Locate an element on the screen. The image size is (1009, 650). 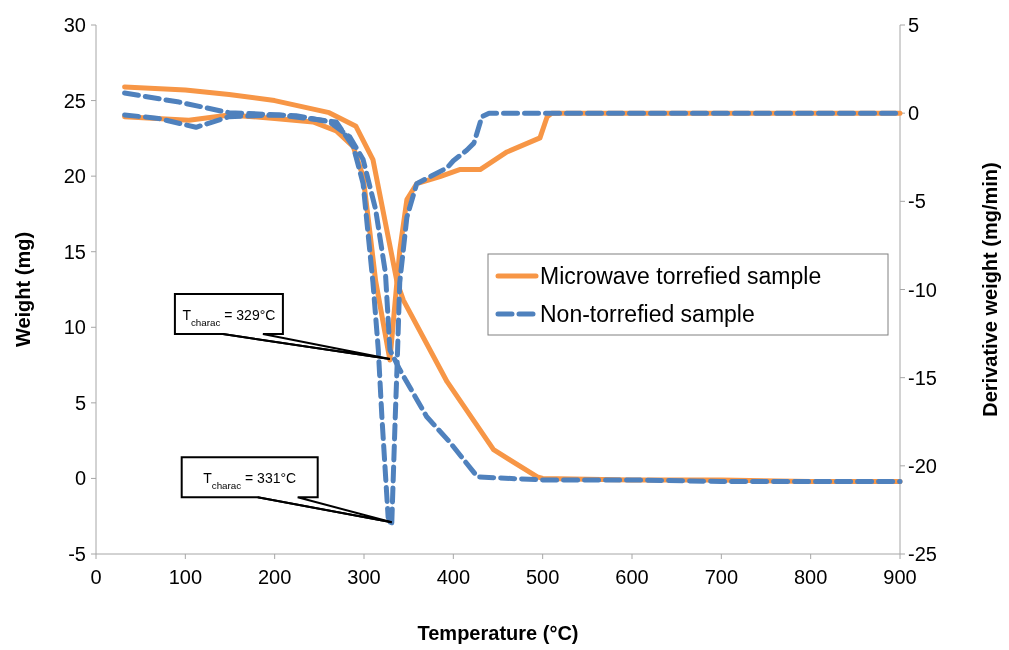
y-tick-label: 20 is located at coordinates (74, 176).